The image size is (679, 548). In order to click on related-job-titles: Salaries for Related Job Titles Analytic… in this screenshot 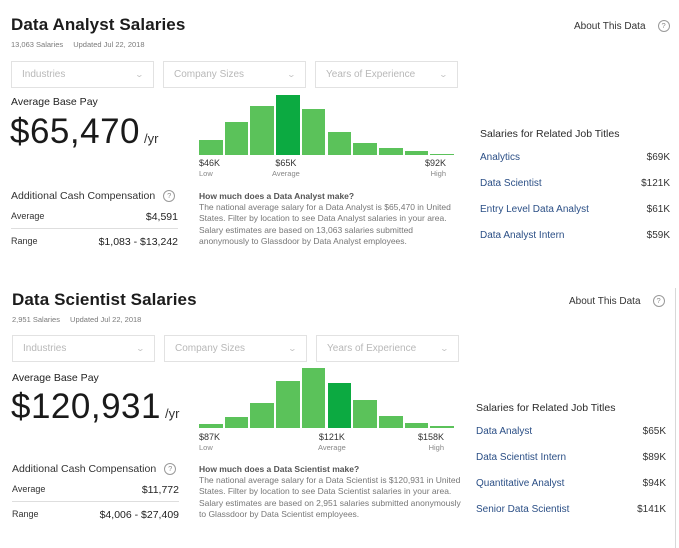, I will do `click(575, 192)`.